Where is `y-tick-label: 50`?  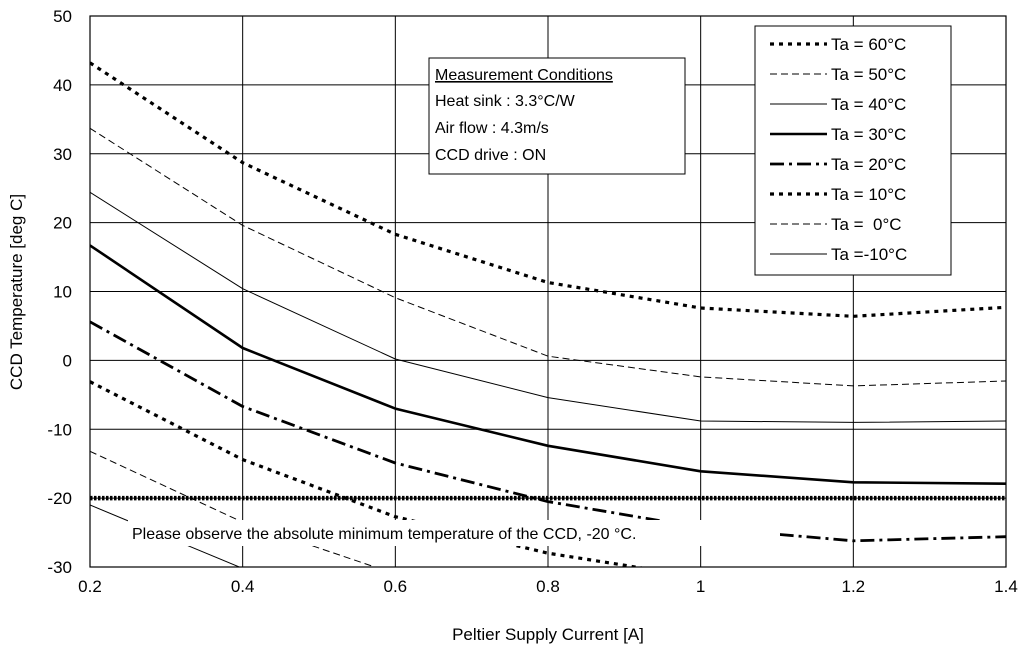 y-tick-label: 50 is located at coordinates (62, 16).